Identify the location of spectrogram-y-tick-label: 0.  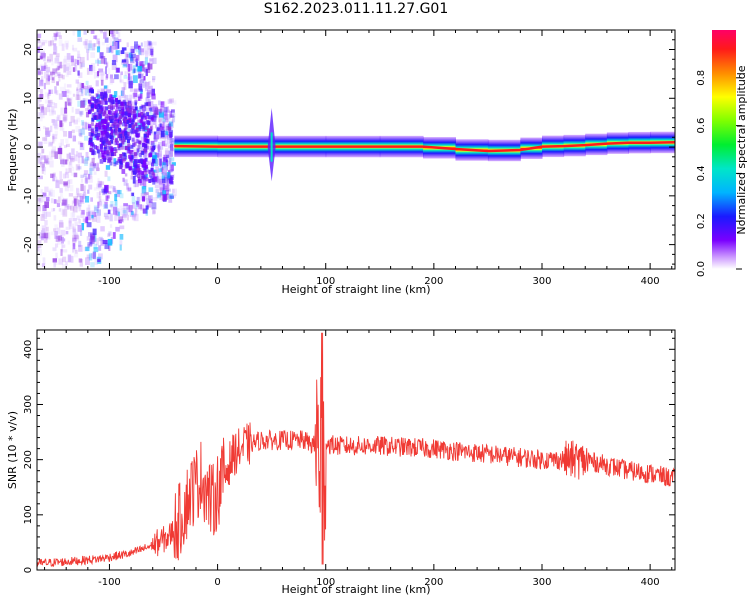
(28, 147).